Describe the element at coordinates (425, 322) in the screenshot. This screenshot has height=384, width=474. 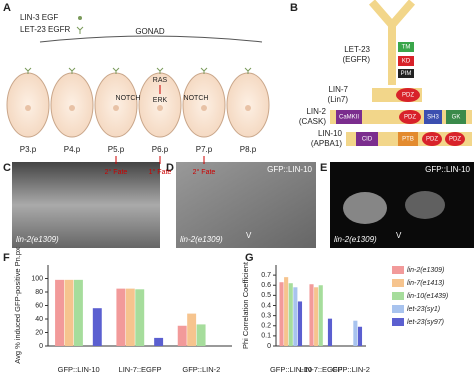
I see `legend-label: let-23(sy97)` at that location.